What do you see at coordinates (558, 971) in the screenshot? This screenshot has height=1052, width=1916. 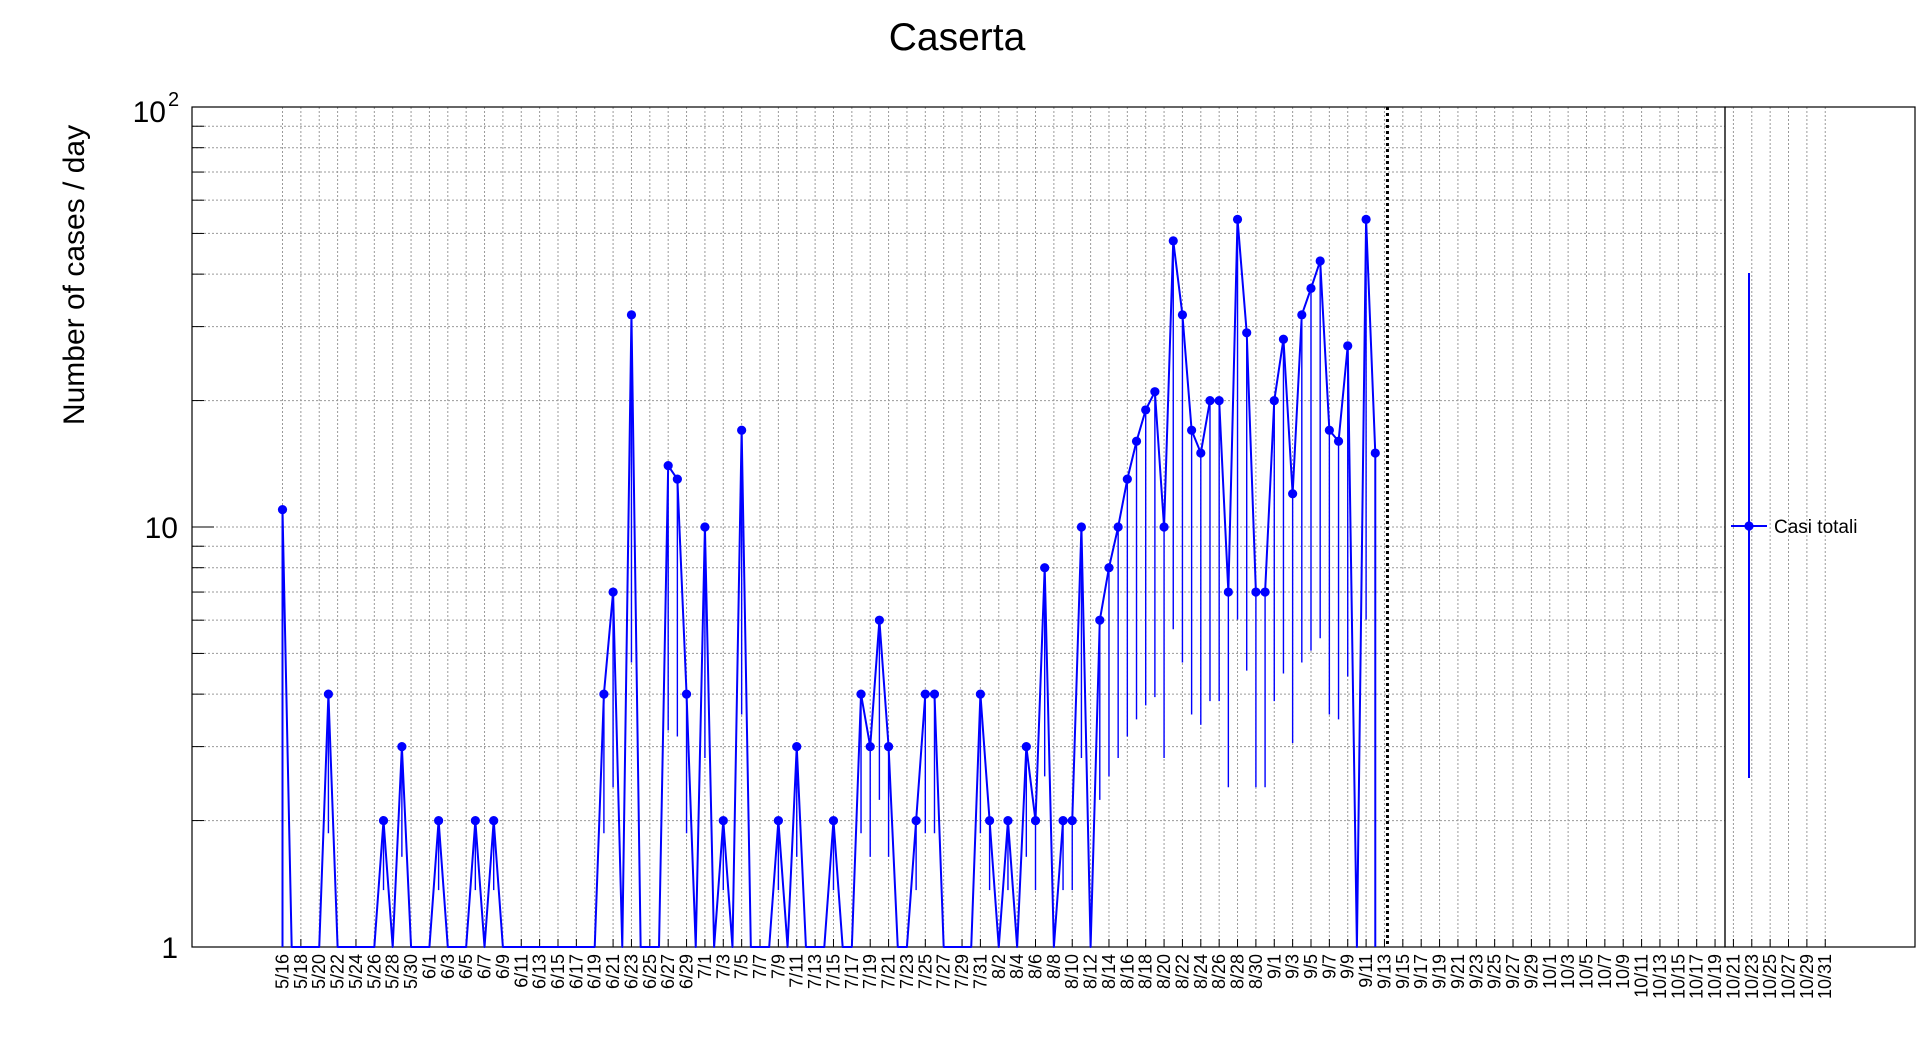 I see `x-tick-label: 6/15` at bounding box center [558, 971].